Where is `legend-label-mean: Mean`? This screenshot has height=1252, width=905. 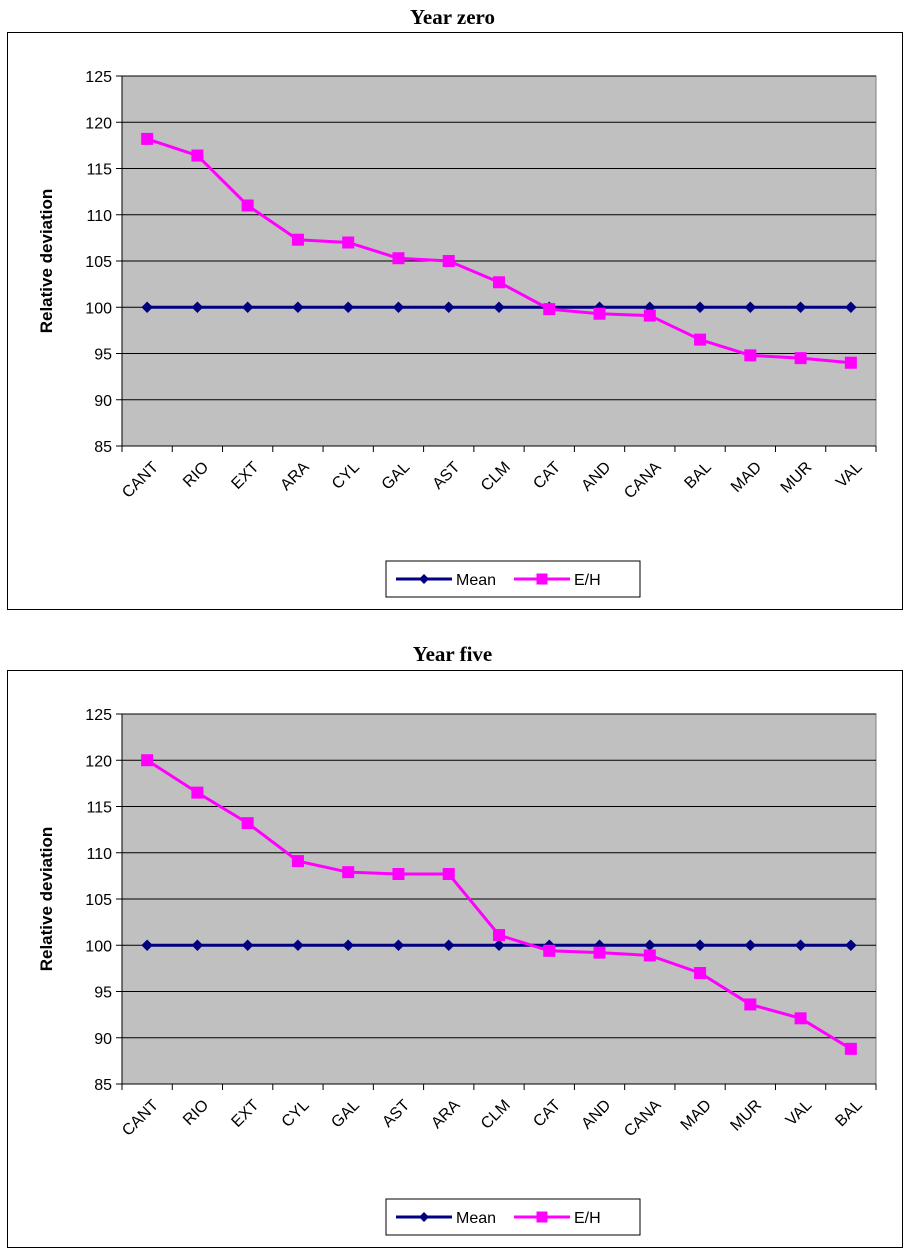 legend-label-mean: Mean is located at coordinates (476, 580).